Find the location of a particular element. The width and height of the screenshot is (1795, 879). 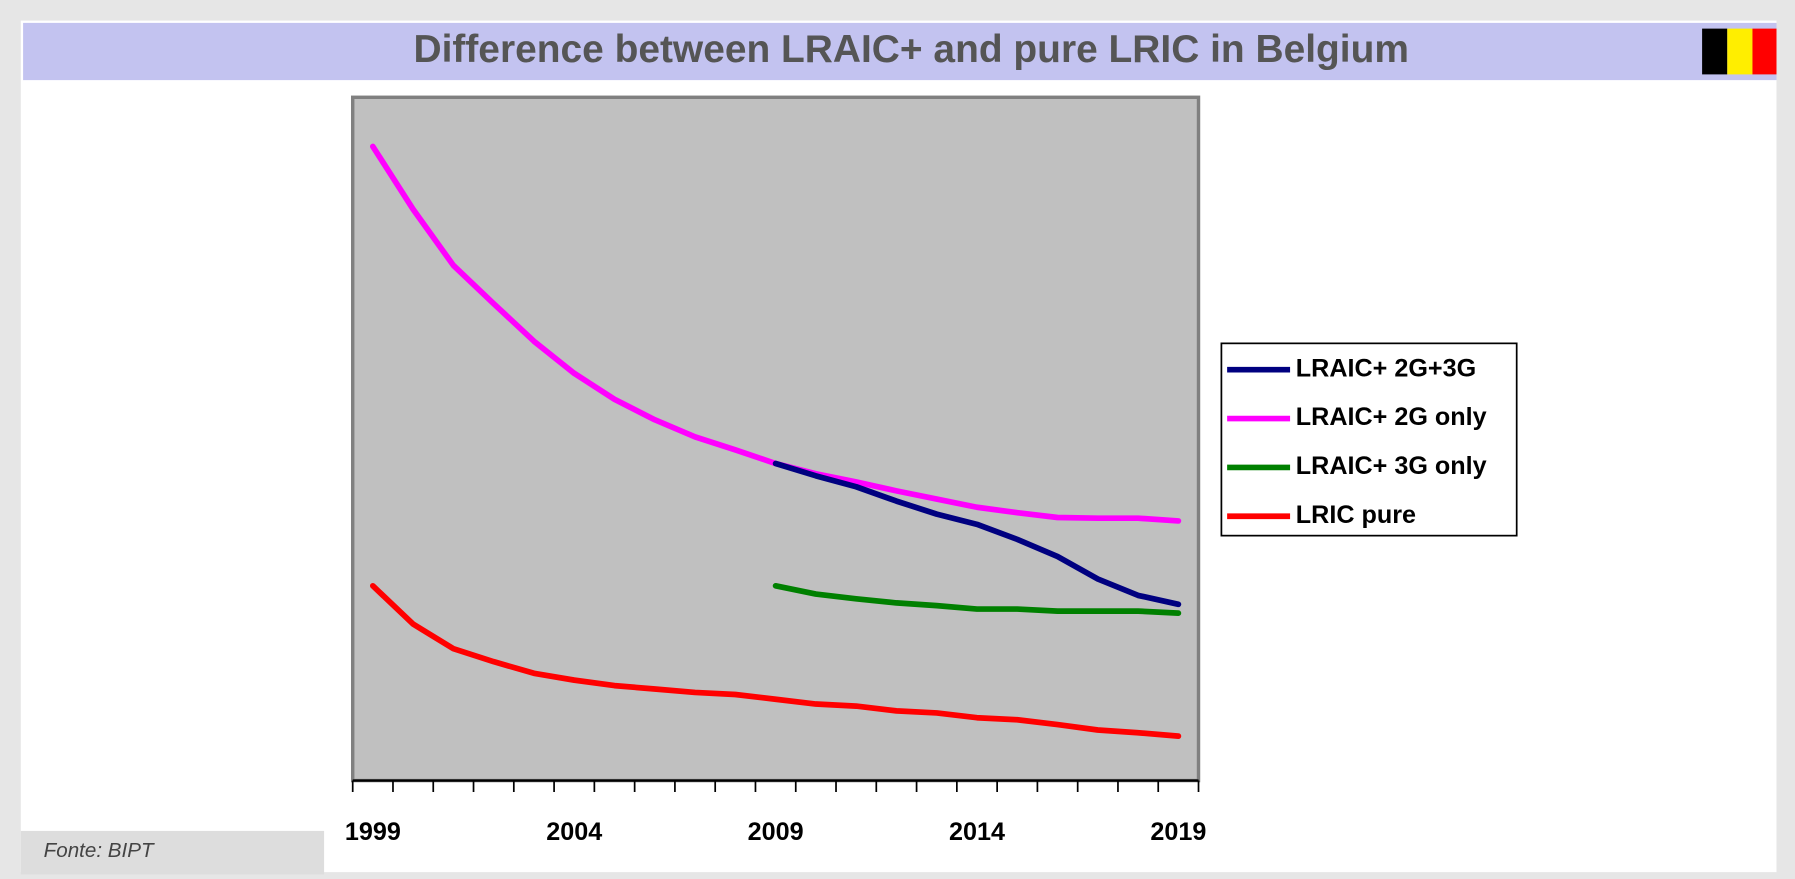

legend-box is located at coordinates (1369, 439).